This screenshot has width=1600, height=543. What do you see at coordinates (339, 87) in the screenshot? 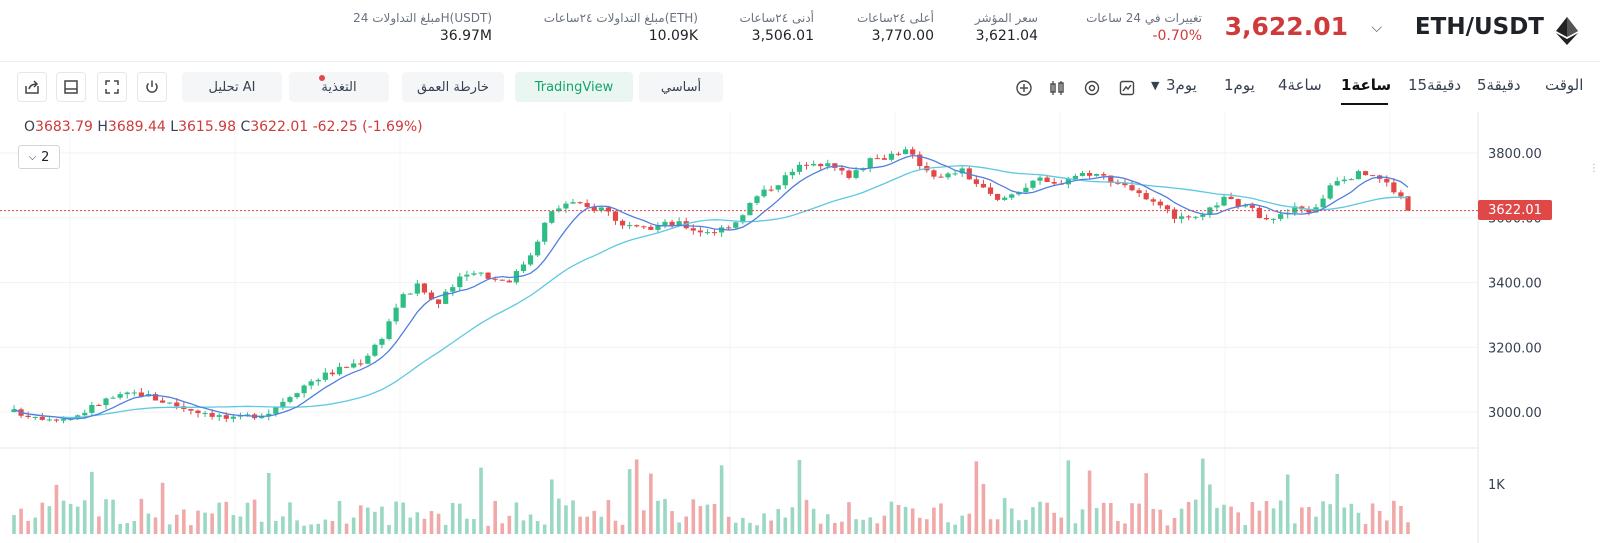
I see `feed-button: التغذية` at bounding box center [339, 87].